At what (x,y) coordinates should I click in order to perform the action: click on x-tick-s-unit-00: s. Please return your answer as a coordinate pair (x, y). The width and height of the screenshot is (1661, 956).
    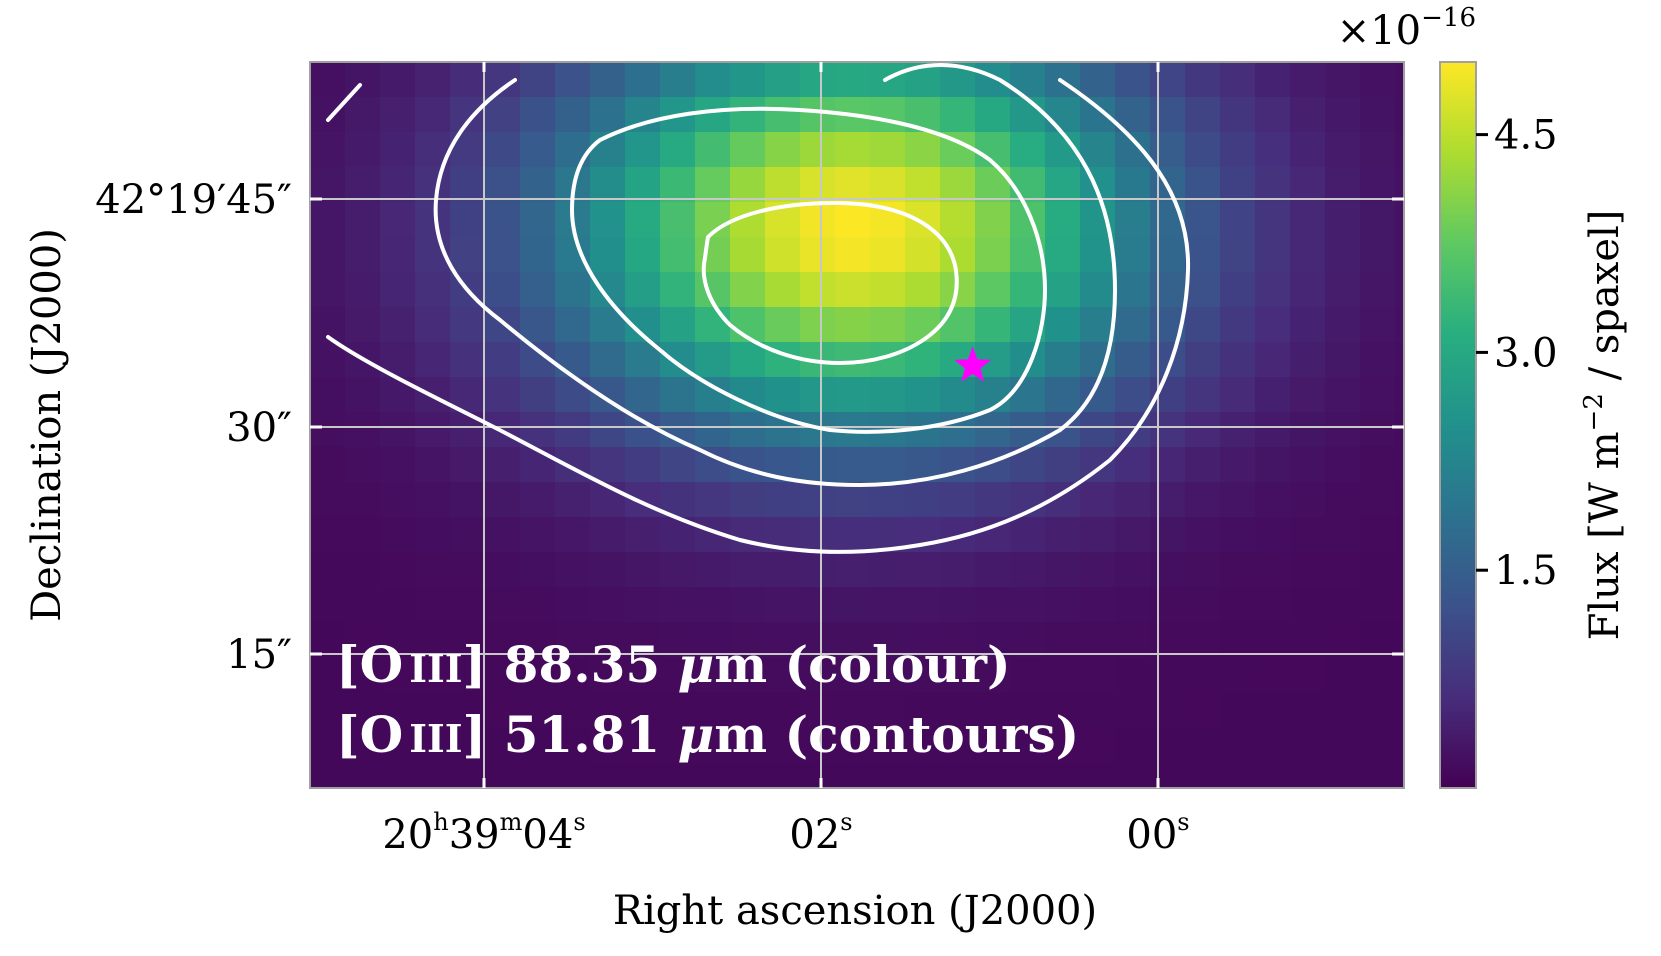
    Looking at the image, I should click on (1183, 822).